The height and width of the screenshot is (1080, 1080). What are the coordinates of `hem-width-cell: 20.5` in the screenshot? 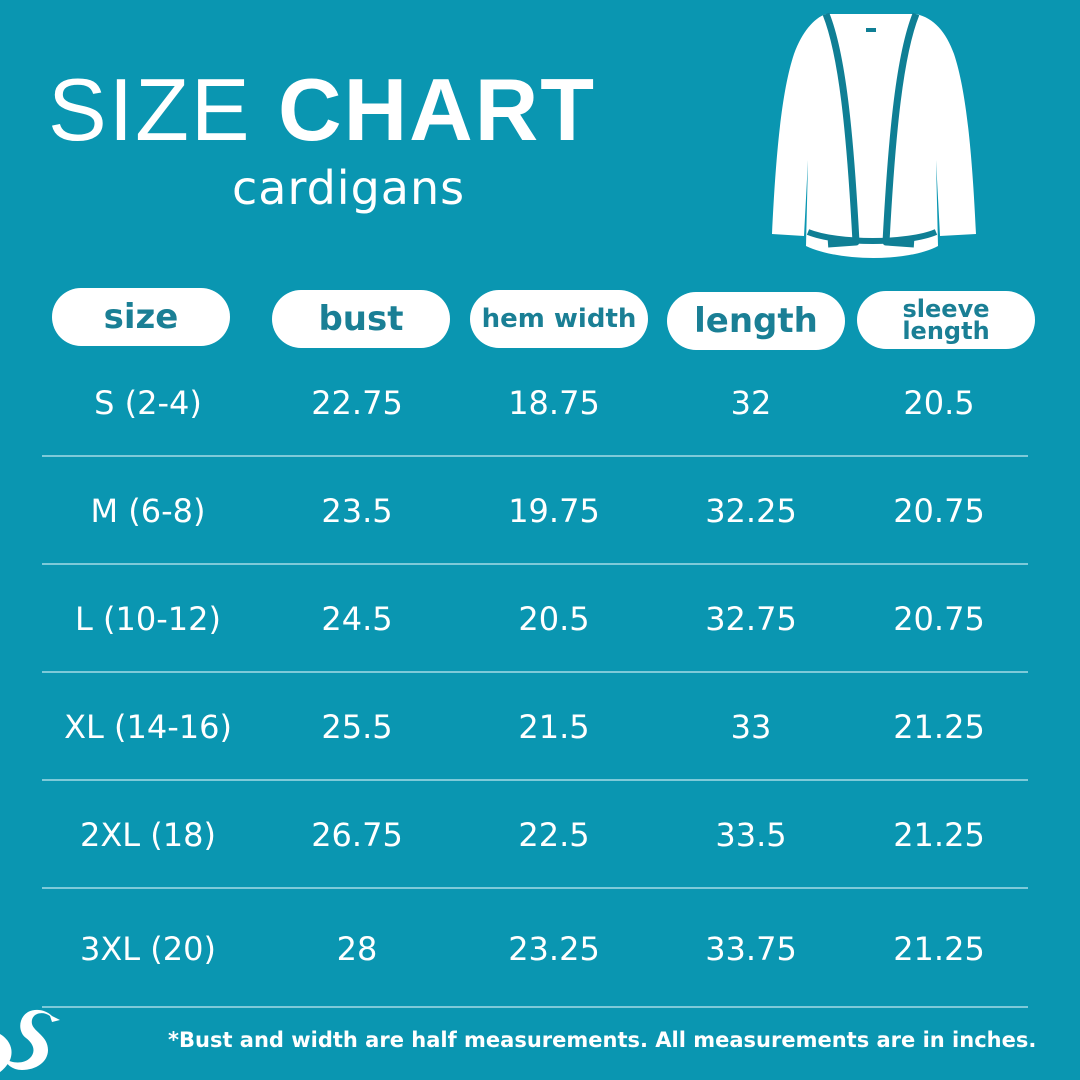 It's located at (554, 619).